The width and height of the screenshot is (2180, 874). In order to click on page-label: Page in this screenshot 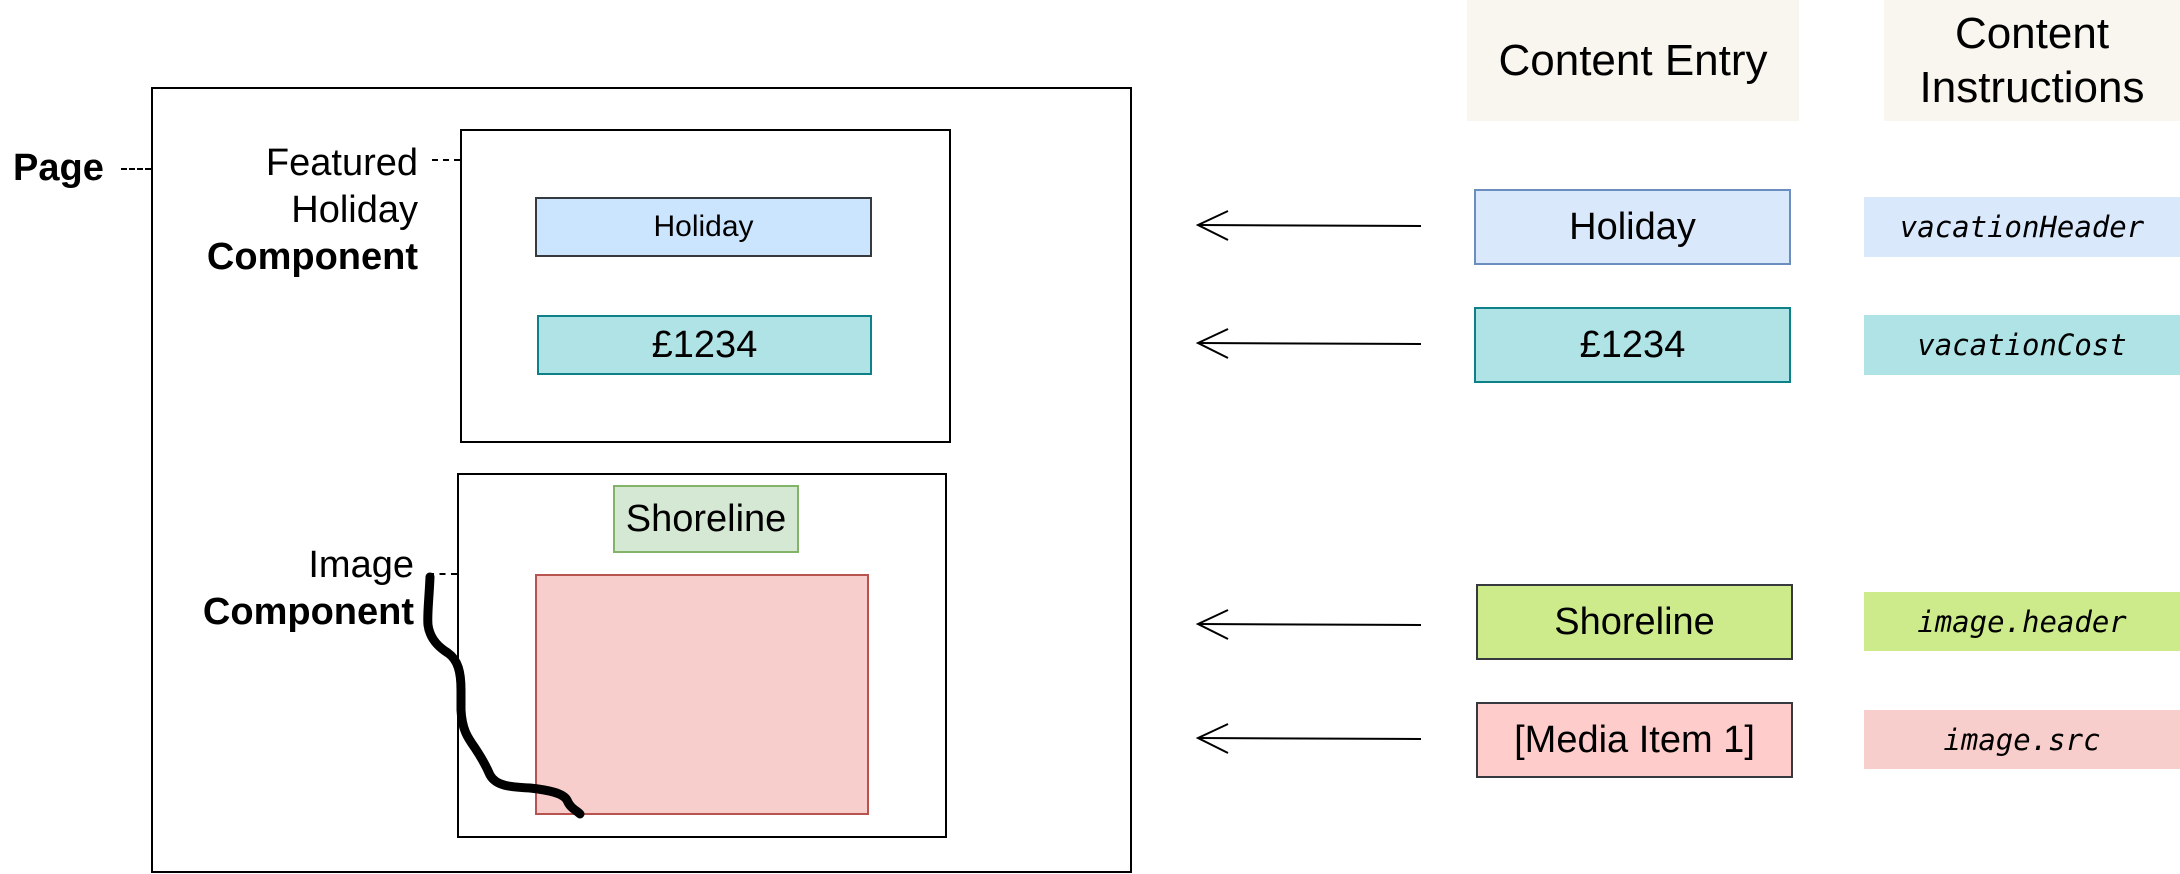, I will do `click(58, 168)`.